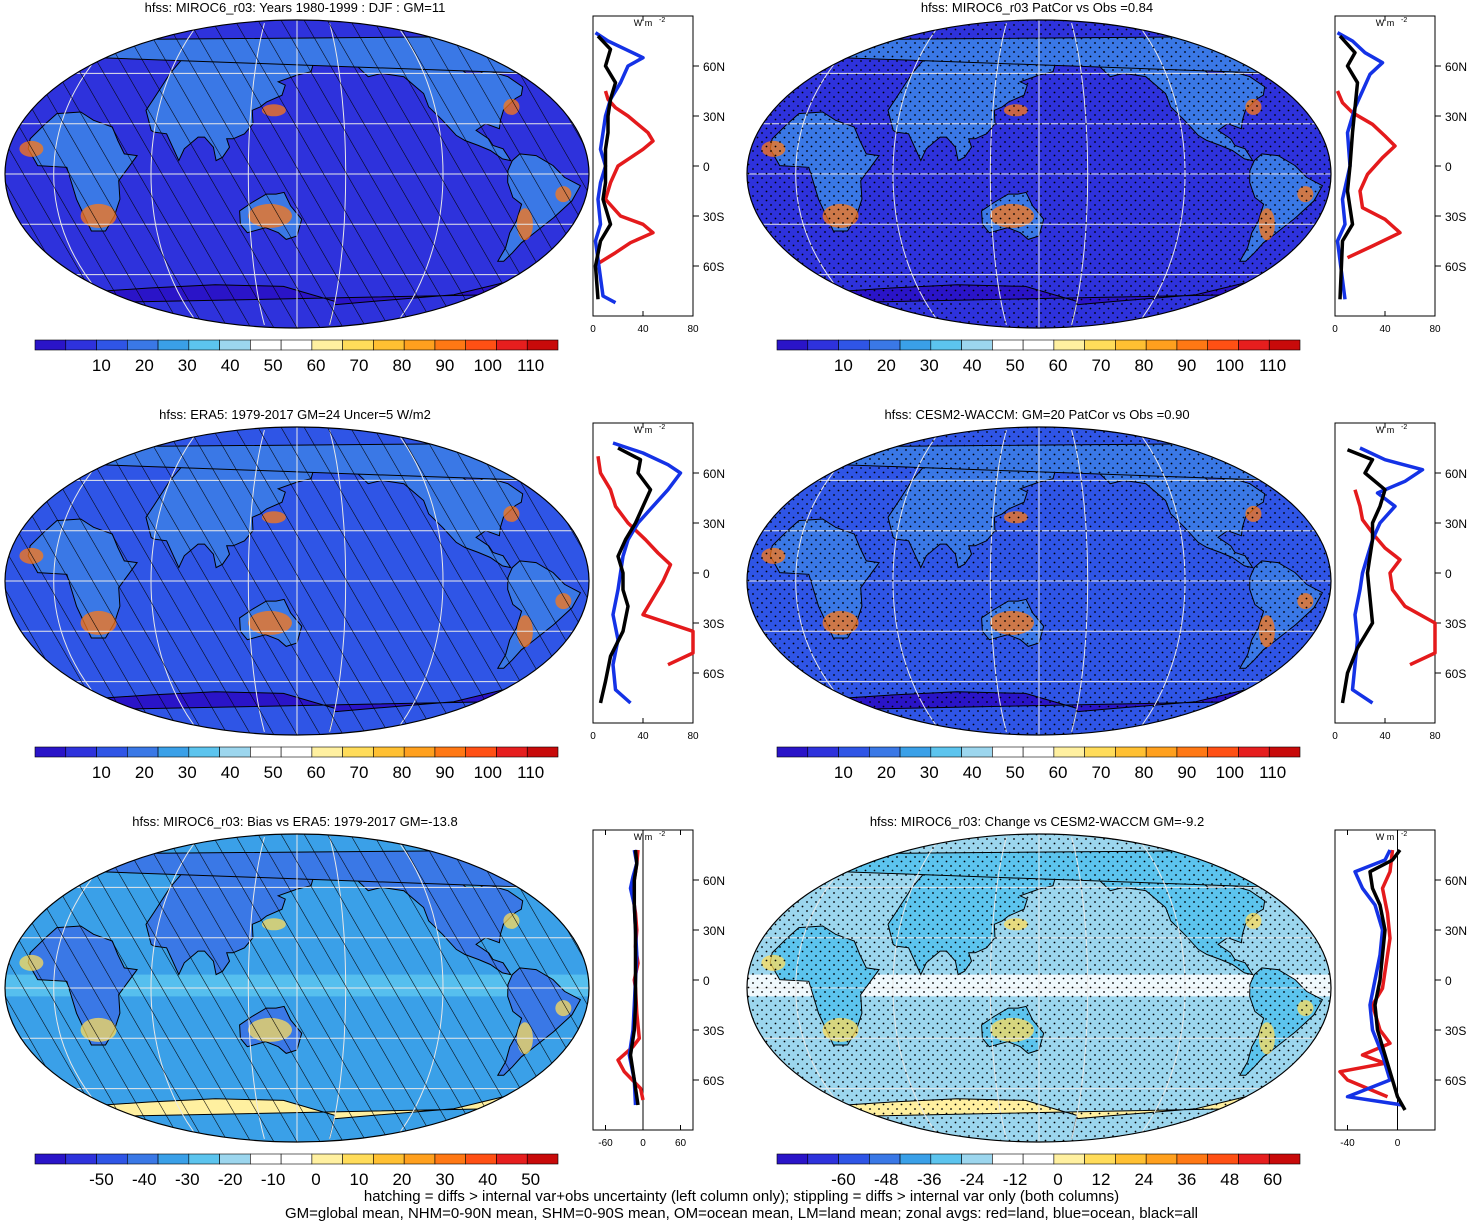  What do you see at coordinates (101, 1179) in the screenshot?
I see `colorbar-label: -50` at bounding box center [101, 1179].